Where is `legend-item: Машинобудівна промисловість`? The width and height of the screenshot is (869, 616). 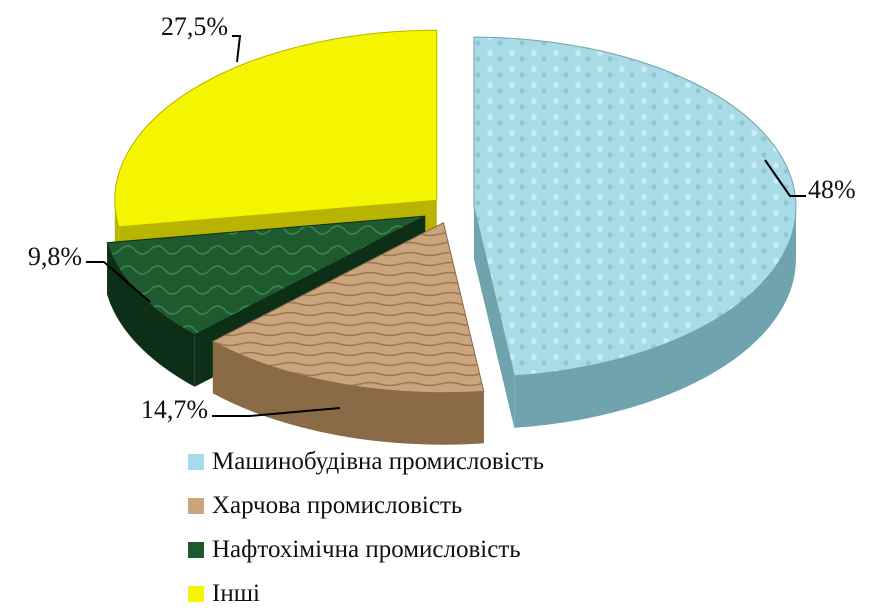 legend-item: Машинобудівна промисловість is located at coordinates (366, 462).